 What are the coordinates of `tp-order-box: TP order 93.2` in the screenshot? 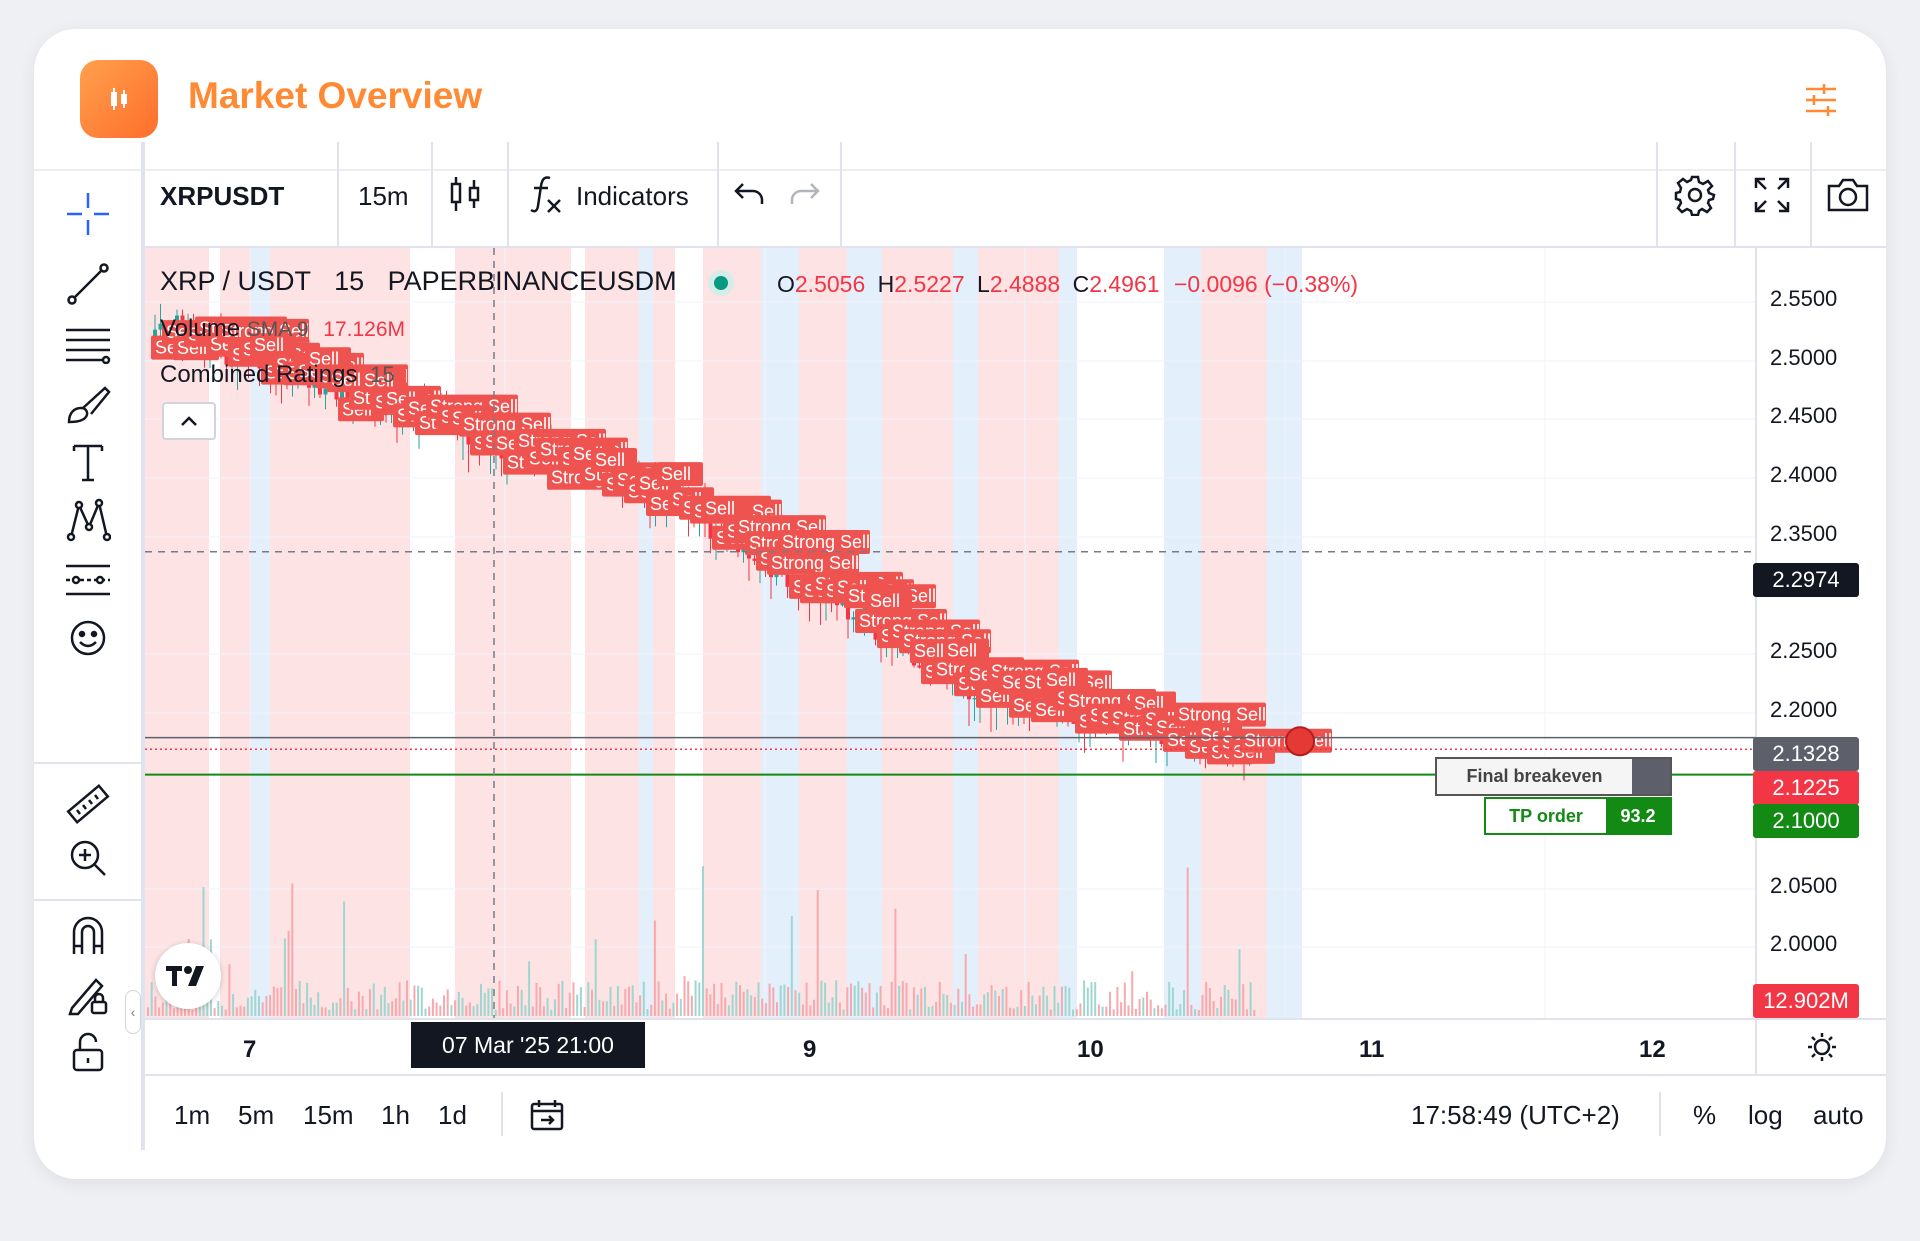 It's located at (1578, 816).